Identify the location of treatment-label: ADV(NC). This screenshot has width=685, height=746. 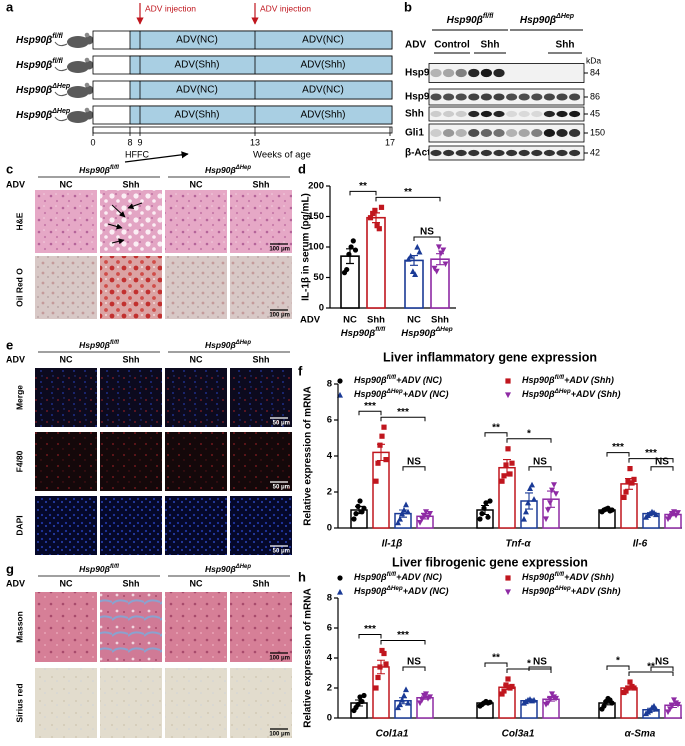
(323, 40).